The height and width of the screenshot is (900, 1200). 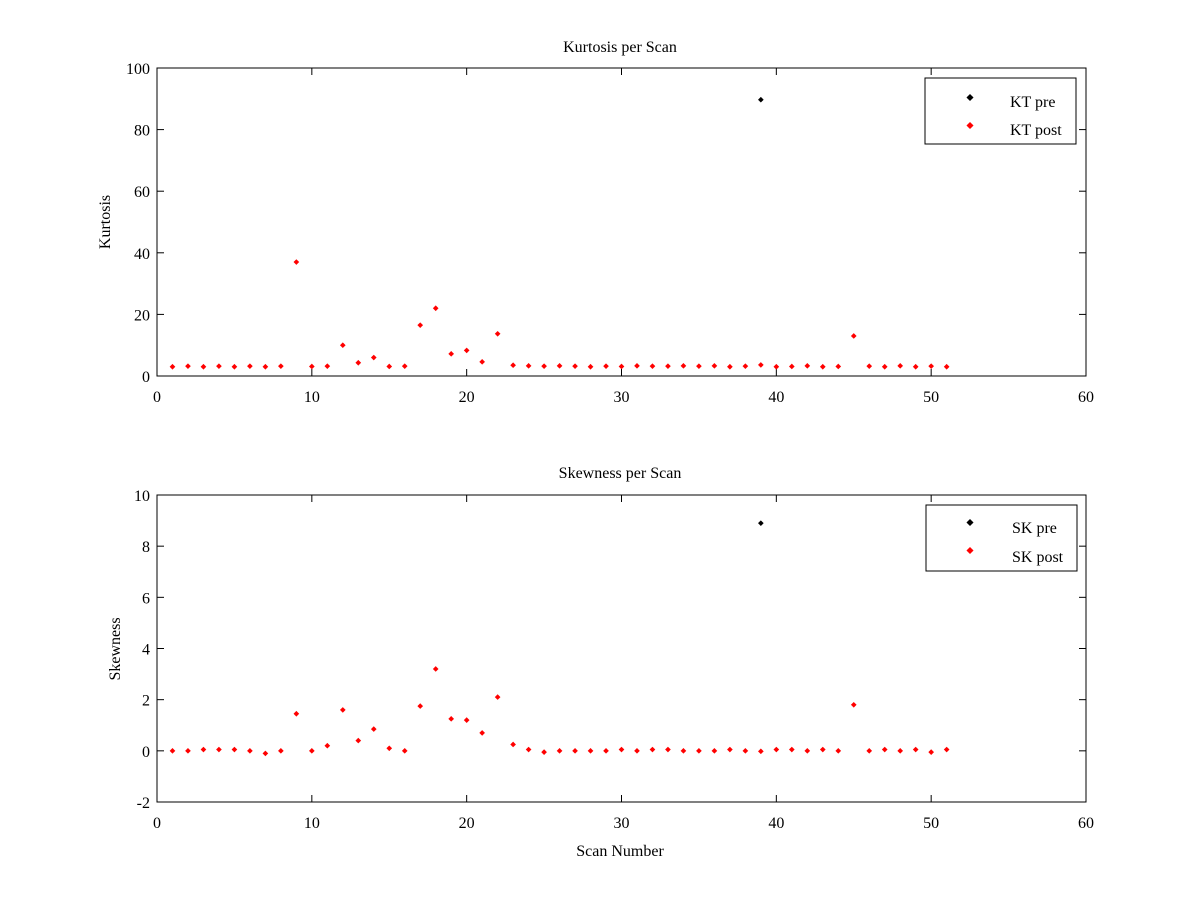 What do you see at coordinates (146, 547) in the screenshot?
I see `skewness-y-tick-label: 8` at bounding box center [146, 547].